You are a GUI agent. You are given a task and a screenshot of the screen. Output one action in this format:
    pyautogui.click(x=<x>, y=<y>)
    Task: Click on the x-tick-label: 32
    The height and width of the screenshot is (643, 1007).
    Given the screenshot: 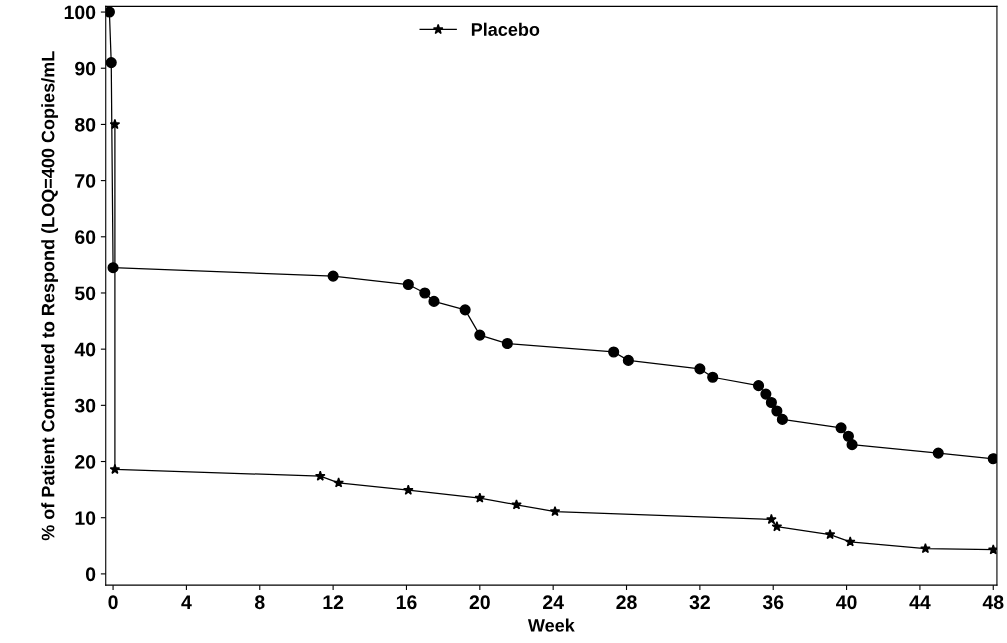 What is the action you would take?
    pyautogui.click(x=699, y=602)
    